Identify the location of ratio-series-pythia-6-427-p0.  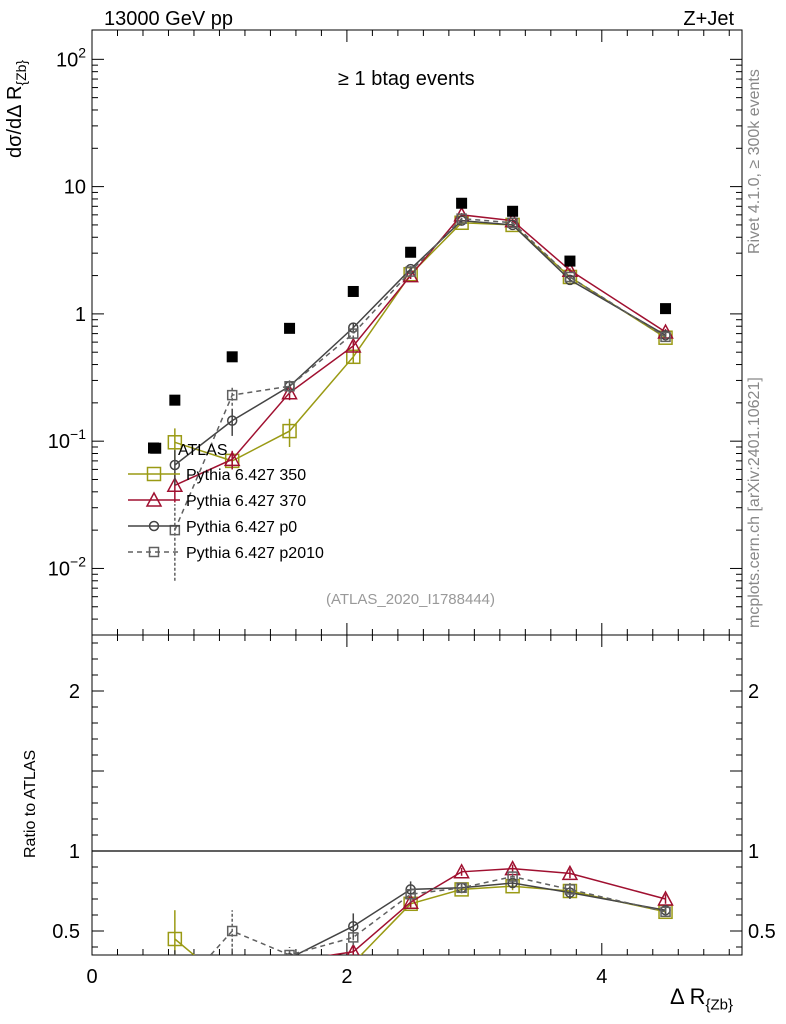
(420, 922).